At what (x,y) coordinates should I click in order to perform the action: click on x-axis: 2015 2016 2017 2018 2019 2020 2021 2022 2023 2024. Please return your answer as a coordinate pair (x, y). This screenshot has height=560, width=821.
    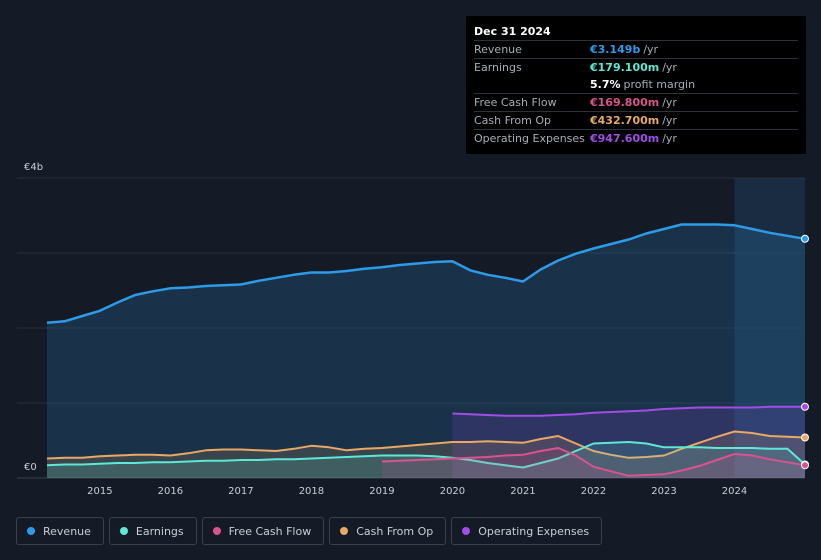
    Looking at the image, I should click on (417, 491).